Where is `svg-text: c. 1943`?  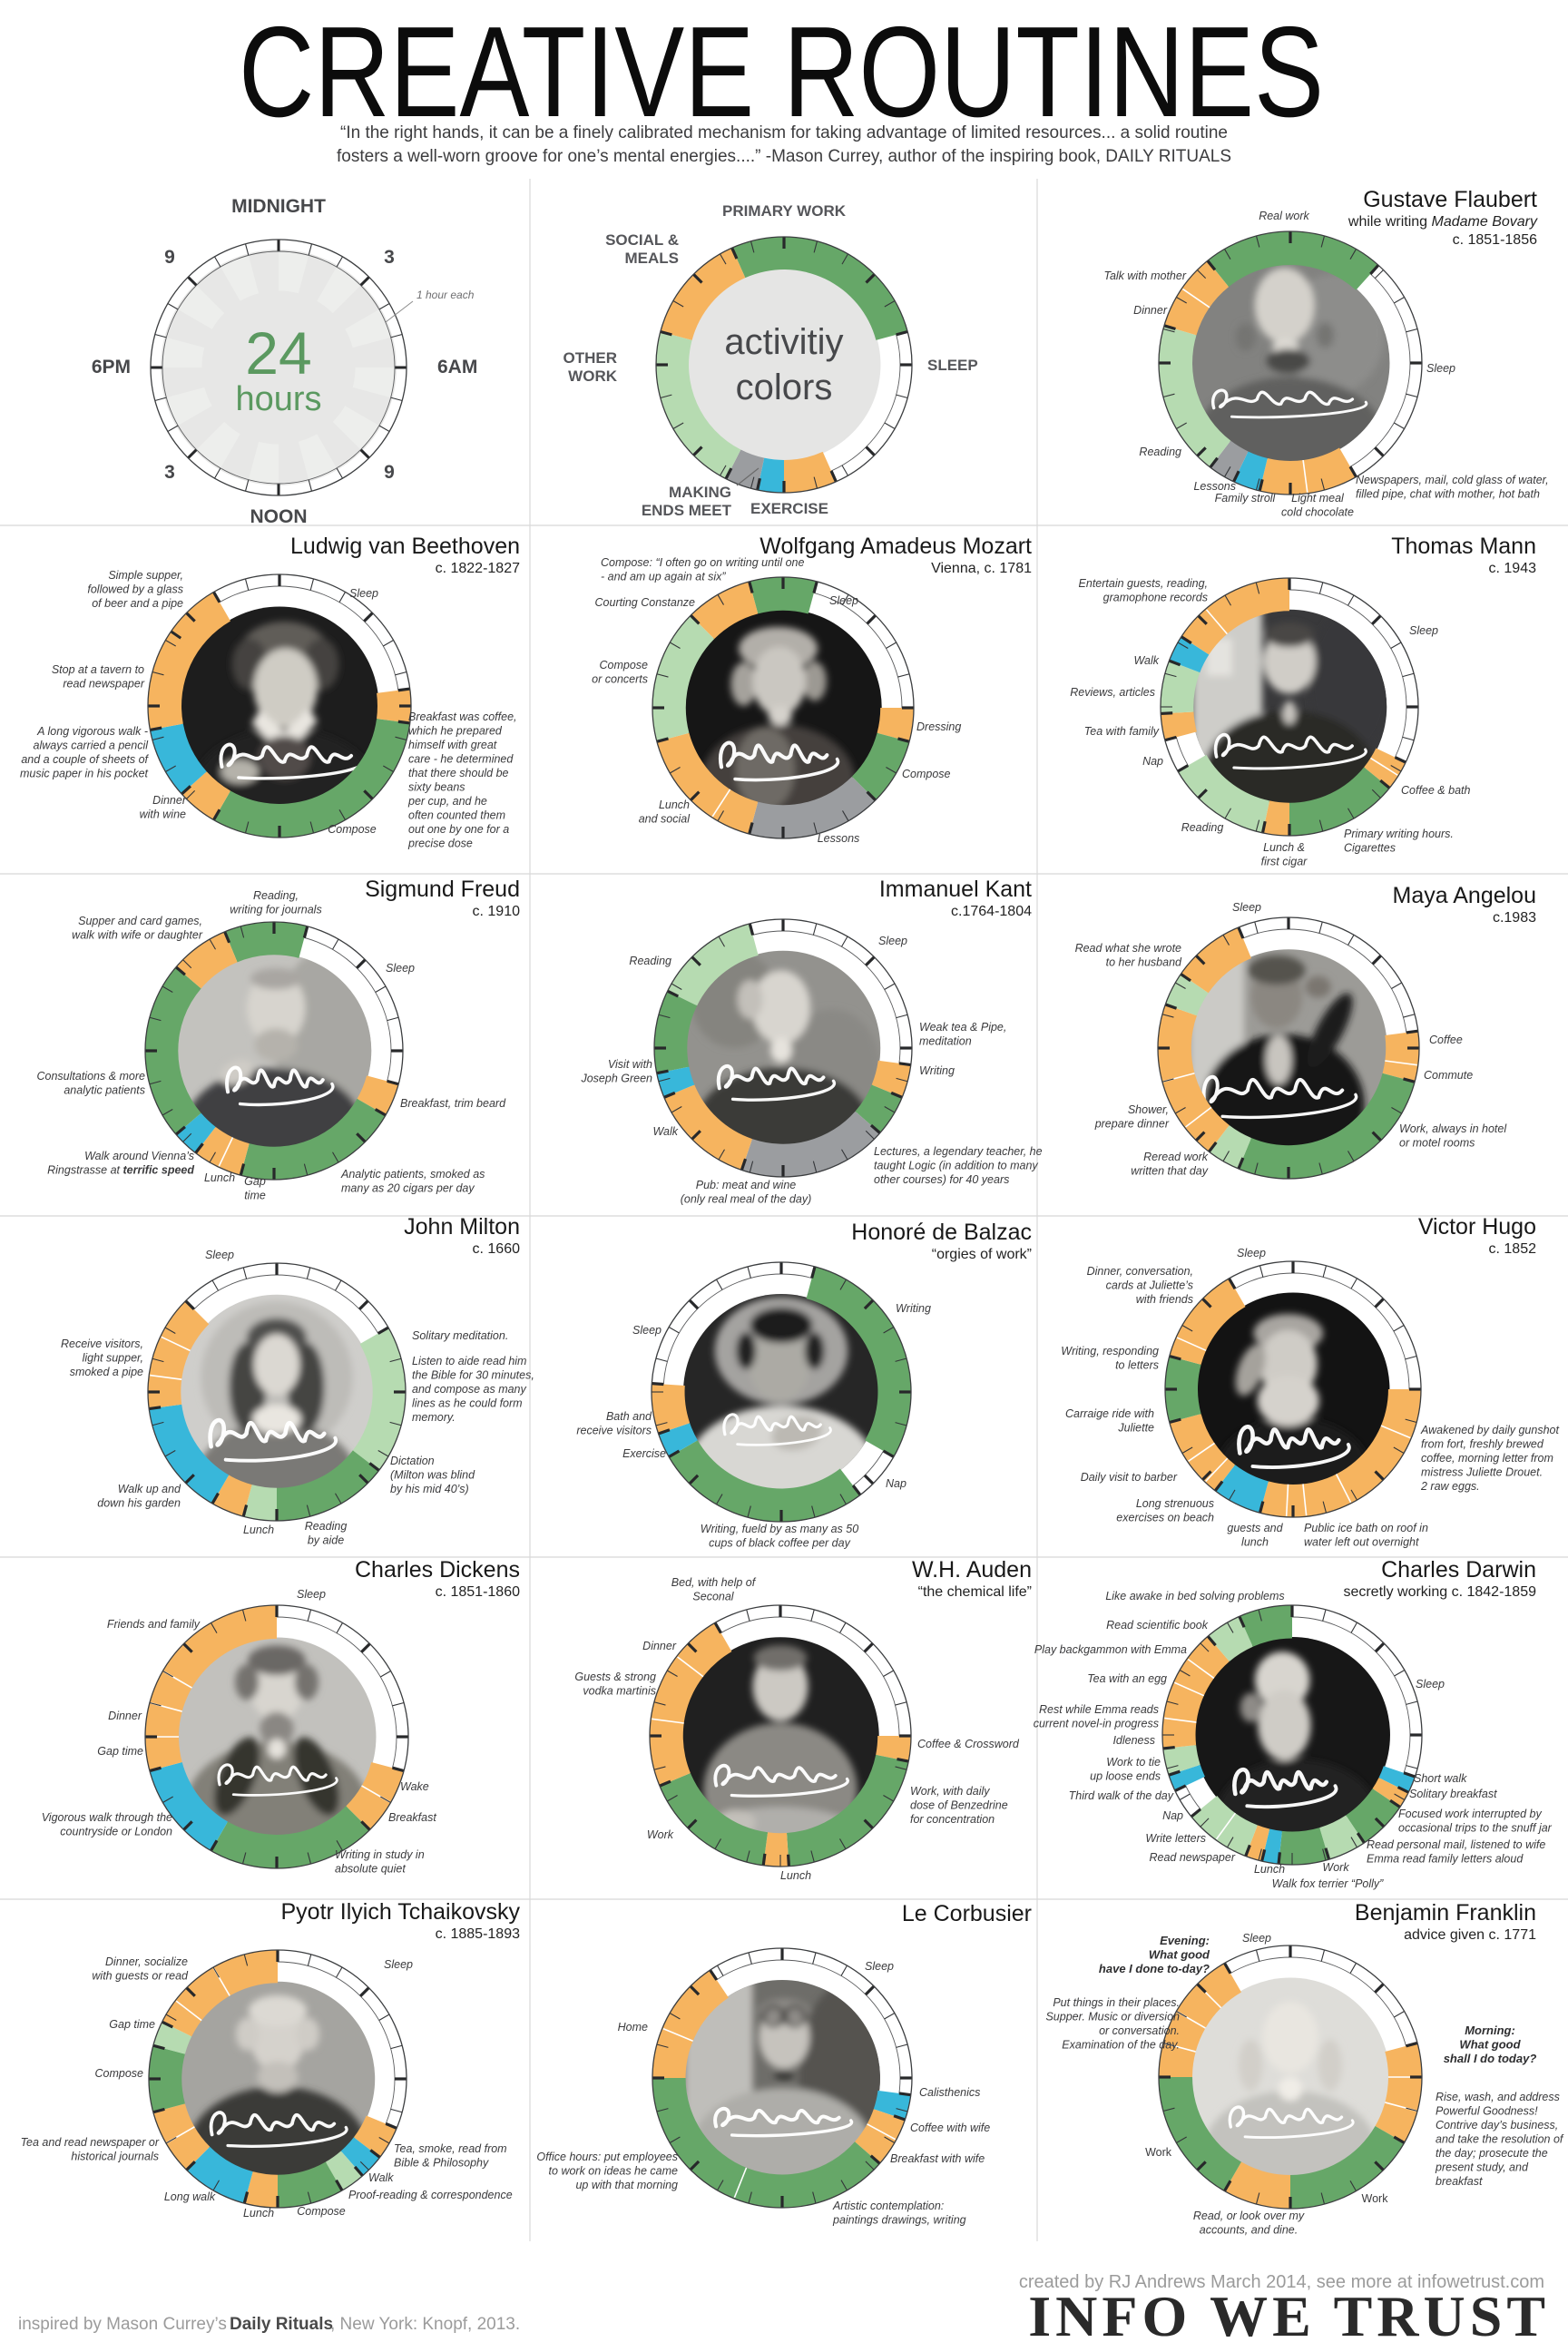 svg-text: c. 1943 is located at coordinates (1513, 568).